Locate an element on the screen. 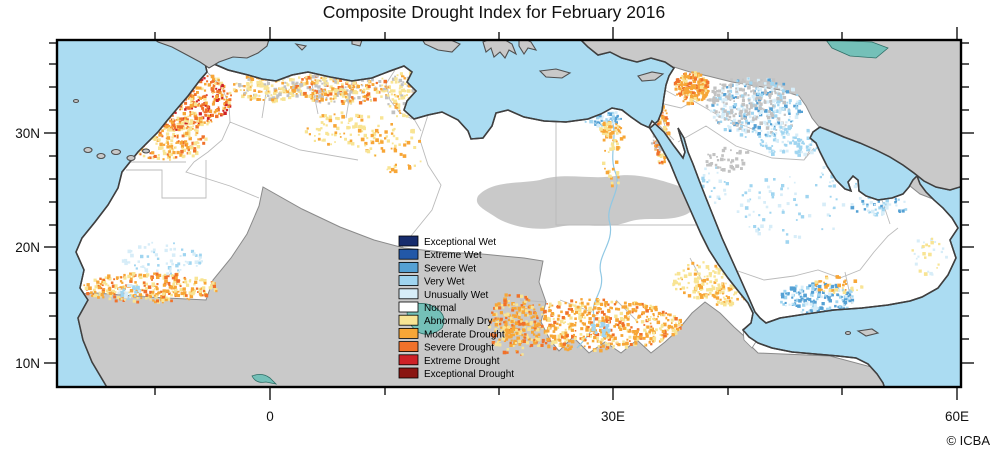  legend-label: Exceptional Wet is located at coordinates (460, 242).